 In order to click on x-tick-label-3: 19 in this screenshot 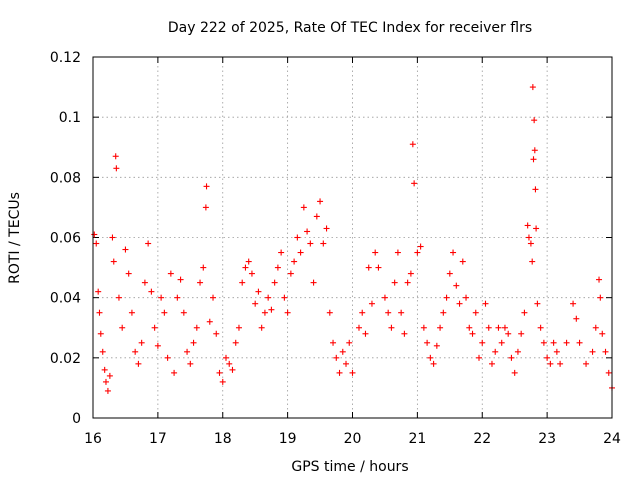, I will do `click(288, 439)`.